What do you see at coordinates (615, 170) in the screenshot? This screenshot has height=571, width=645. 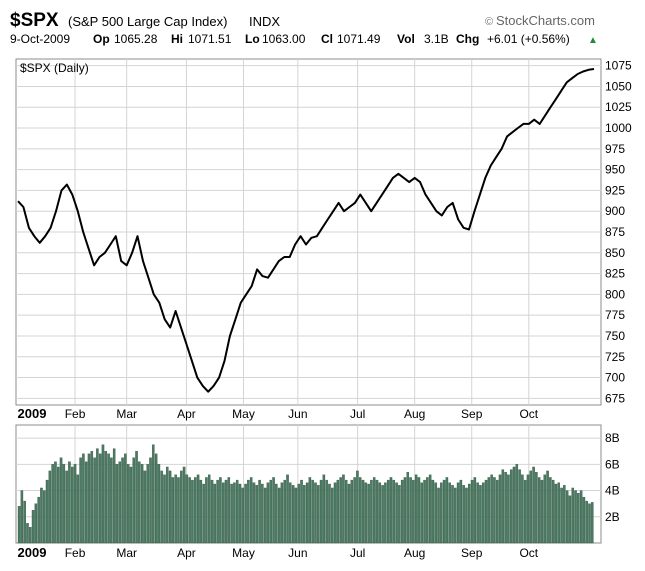 I see `price-y-tick: 950` at bounding box center [615, 170].